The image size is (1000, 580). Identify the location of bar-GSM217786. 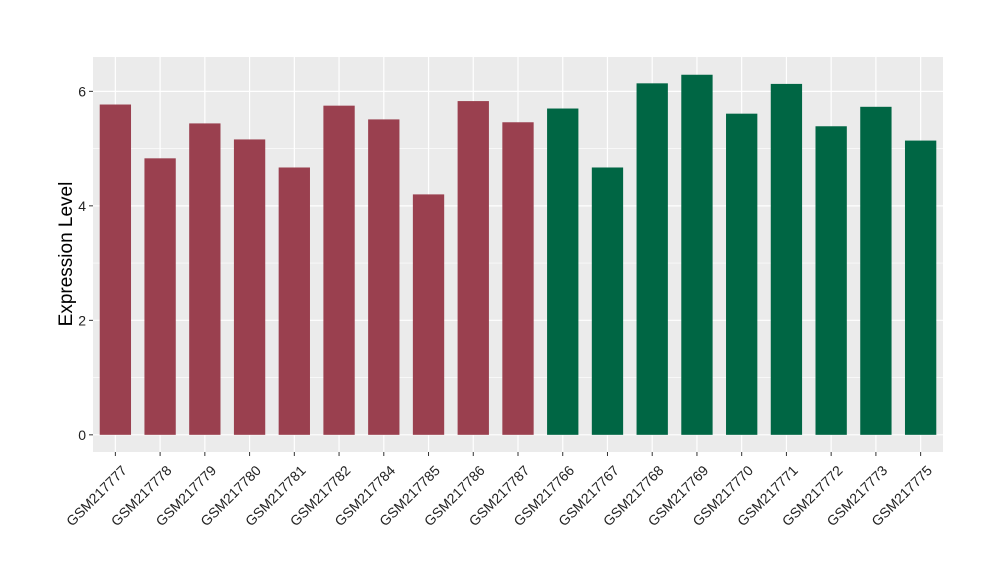
(473, 268).